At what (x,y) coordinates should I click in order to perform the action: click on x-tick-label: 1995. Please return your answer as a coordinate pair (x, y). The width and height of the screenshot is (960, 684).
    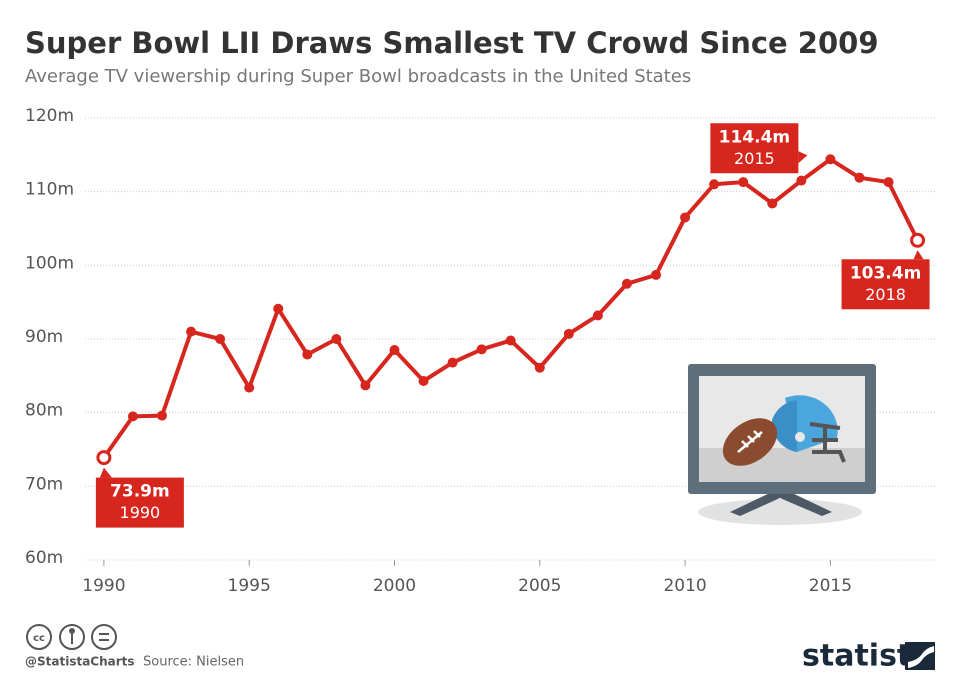
    Looking at the image, I should click on (249, 586).